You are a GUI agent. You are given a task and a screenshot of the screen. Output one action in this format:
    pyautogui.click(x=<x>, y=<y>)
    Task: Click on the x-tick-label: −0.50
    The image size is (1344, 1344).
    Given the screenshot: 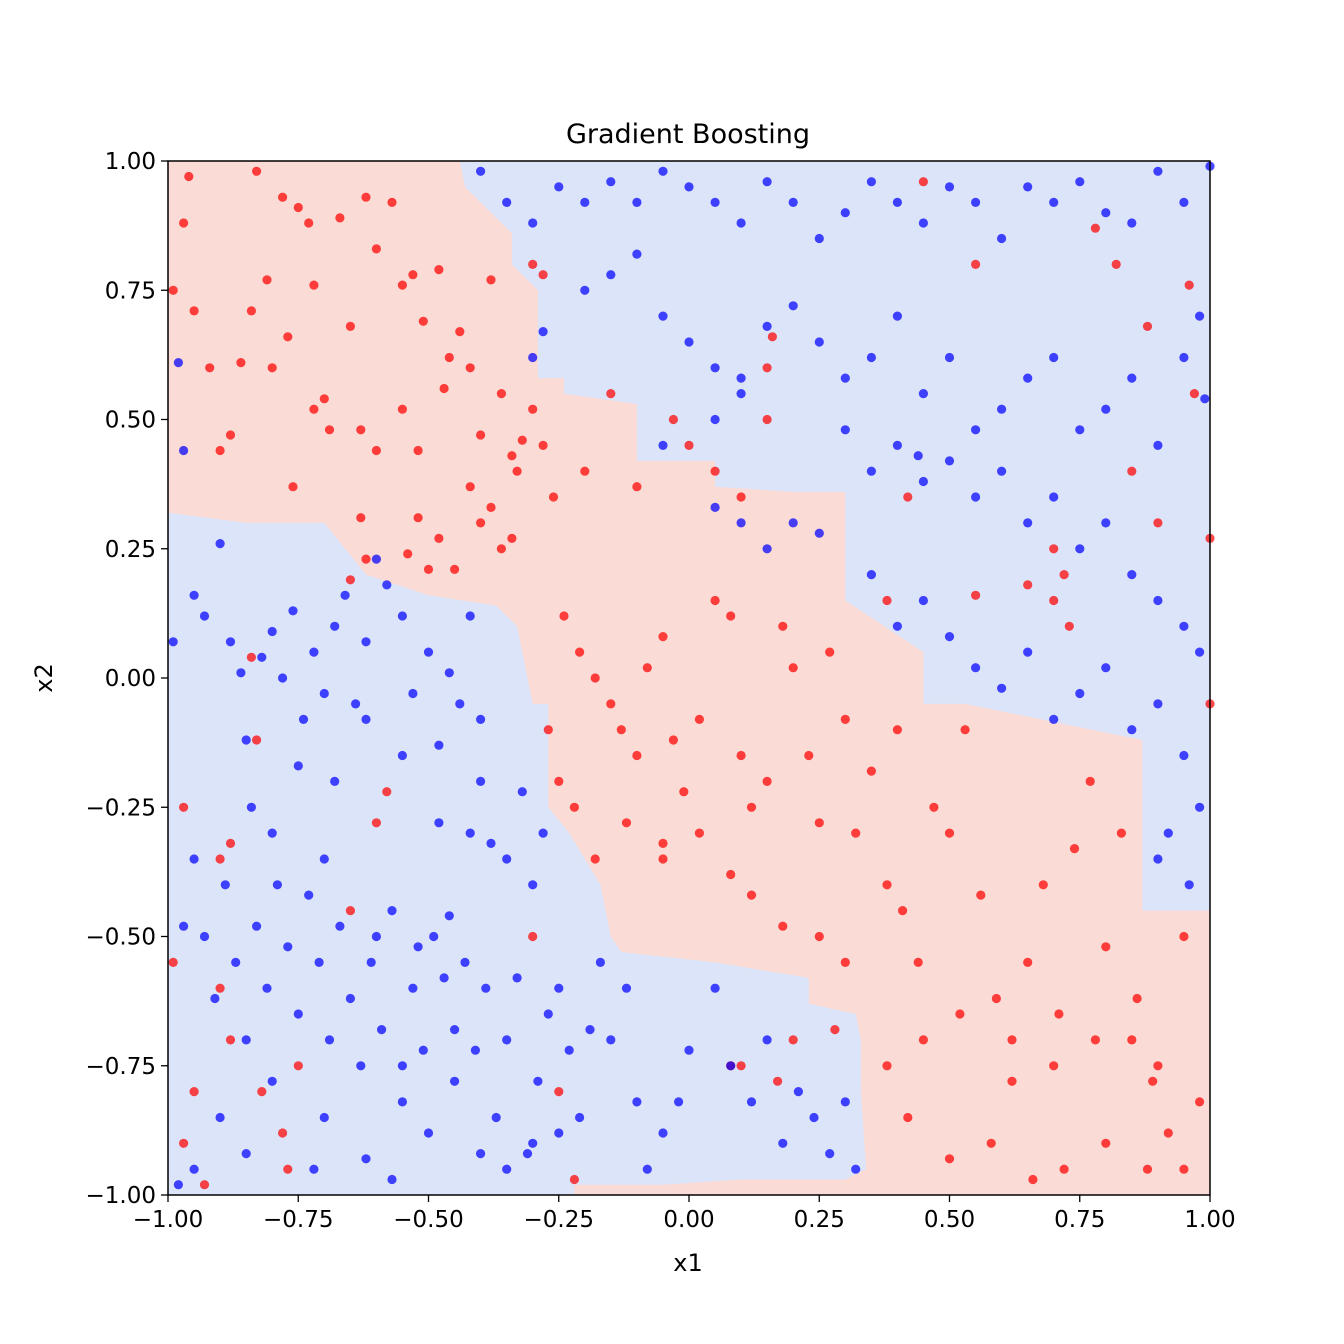 What is the action you would take?
    pyautogui.click(x=428, y=1220)
    